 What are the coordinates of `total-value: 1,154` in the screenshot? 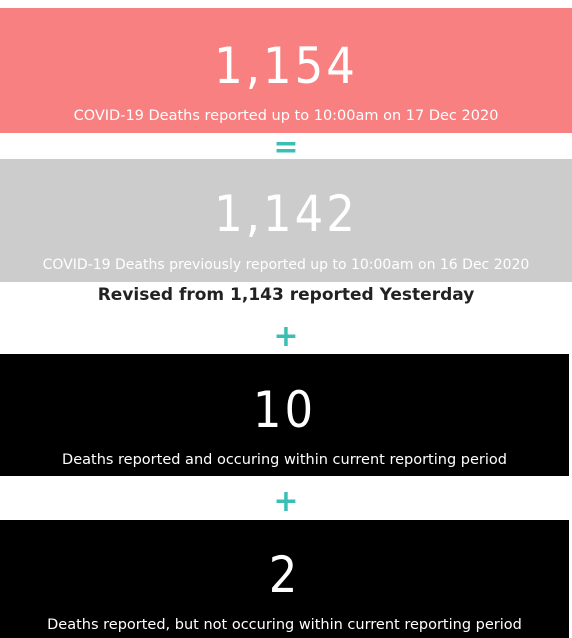 It's located at (286, 66).